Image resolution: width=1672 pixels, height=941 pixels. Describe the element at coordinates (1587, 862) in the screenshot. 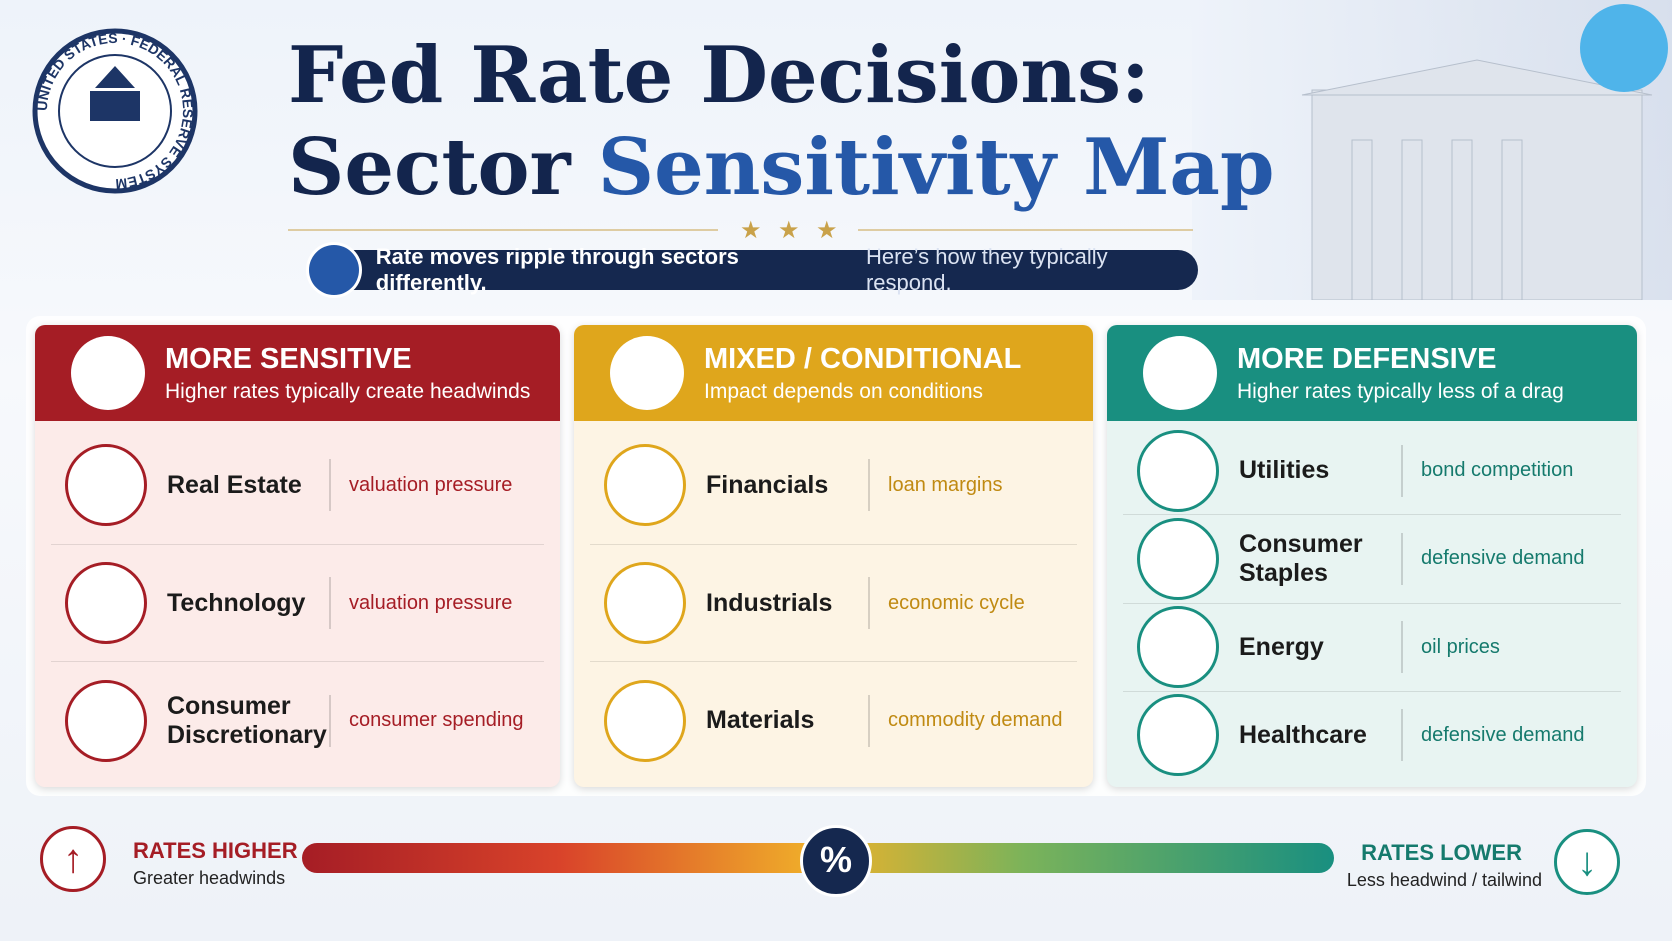

I see `down-arrow: ↓` at that location.